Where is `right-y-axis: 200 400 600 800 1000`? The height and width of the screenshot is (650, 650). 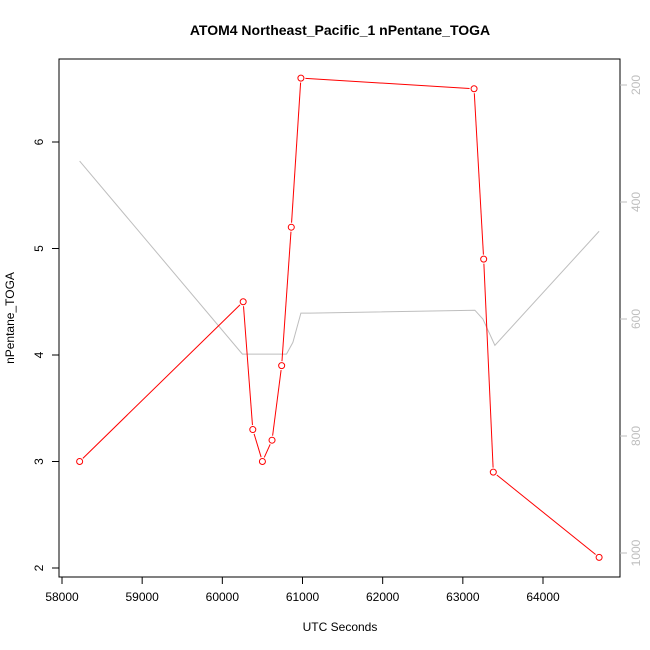
right-y-axis: 200 400 600 800 1000 is located at coordinates (631, 320).